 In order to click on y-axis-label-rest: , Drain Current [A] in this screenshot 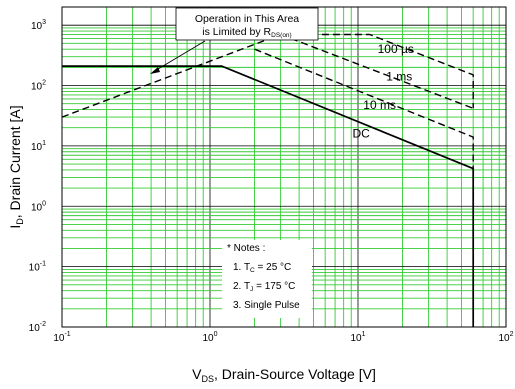, I will do `click(15, 161)`.